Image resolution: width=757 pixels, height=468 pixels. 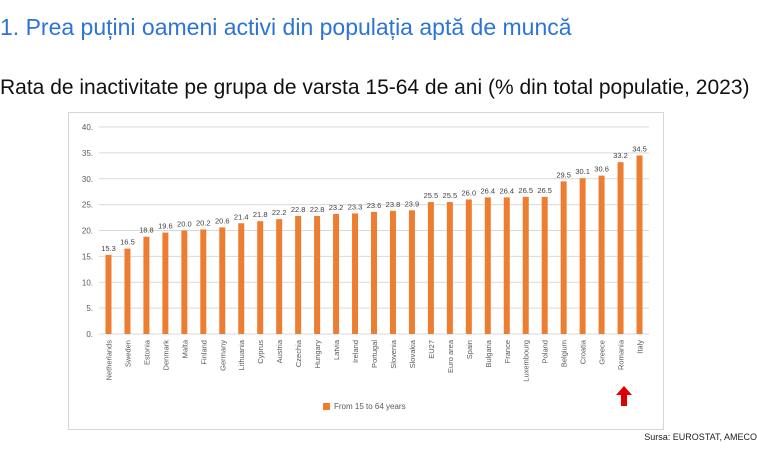 I want to click on value-label: 16.5, so click(x=127, y=242).